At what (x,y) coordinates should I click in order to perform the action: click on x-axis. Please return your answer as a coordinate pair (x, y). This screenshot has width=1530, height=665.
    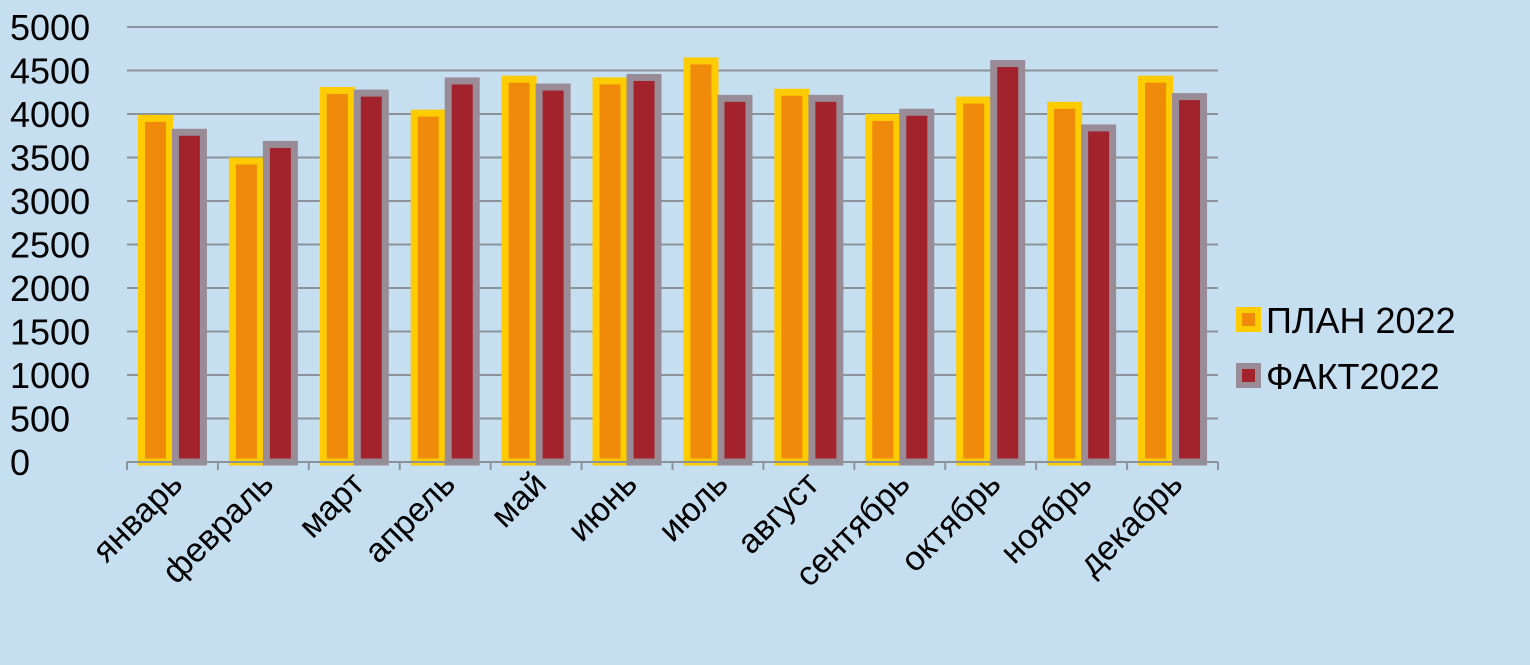
    Looking at the image, I should click on (672, 465).